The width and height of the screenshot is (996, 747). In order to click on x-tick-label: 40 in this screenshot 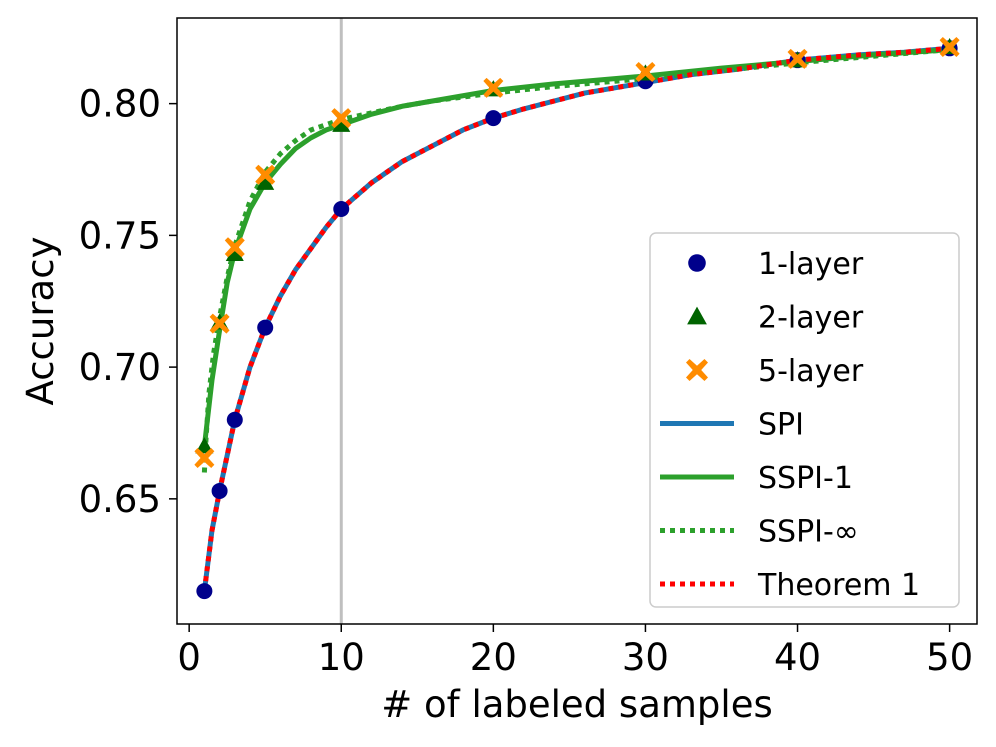, I will do `click(797, 657)`.